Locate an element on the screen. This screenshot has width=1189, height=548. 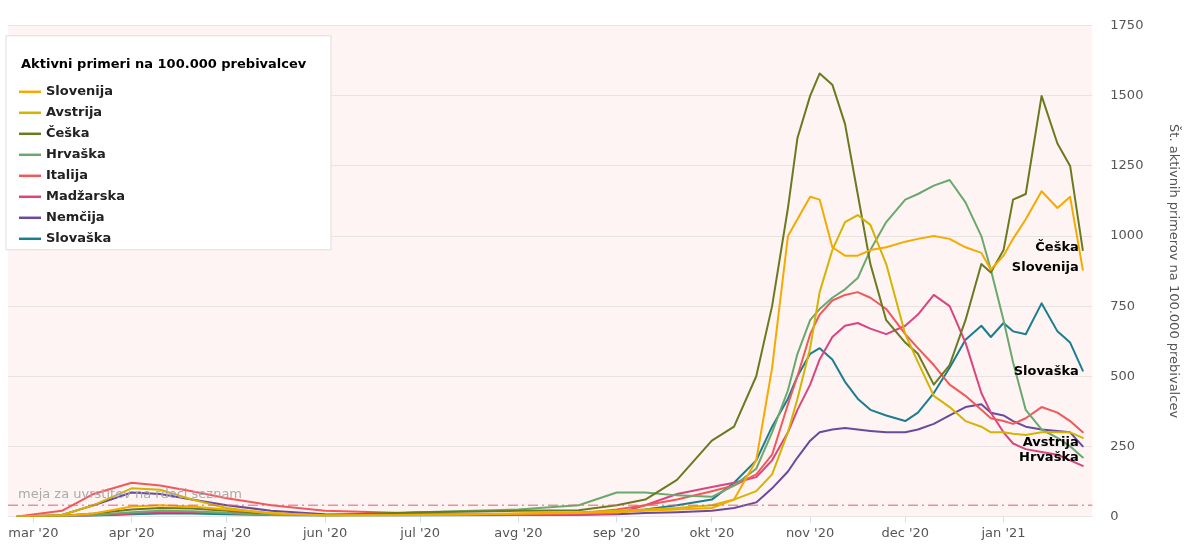
x-tick-label: jun '20 is located at coordinates (324, 532).